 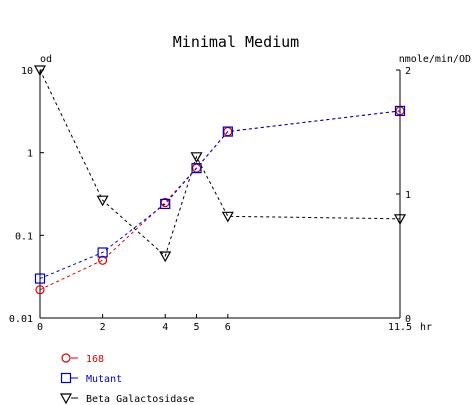 I want to click on x-axis-label: hr, so click(x=426, y=327).